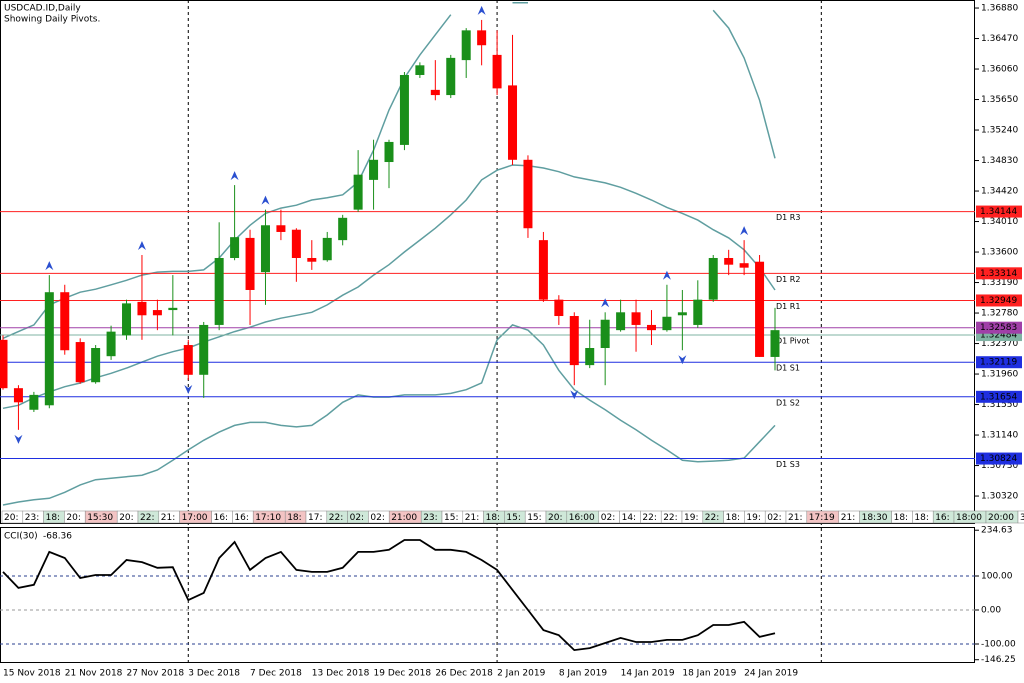  Describe the element at coordinates (1022, 518) in the screenshot. I see `time-strip-label: 30` at that location.